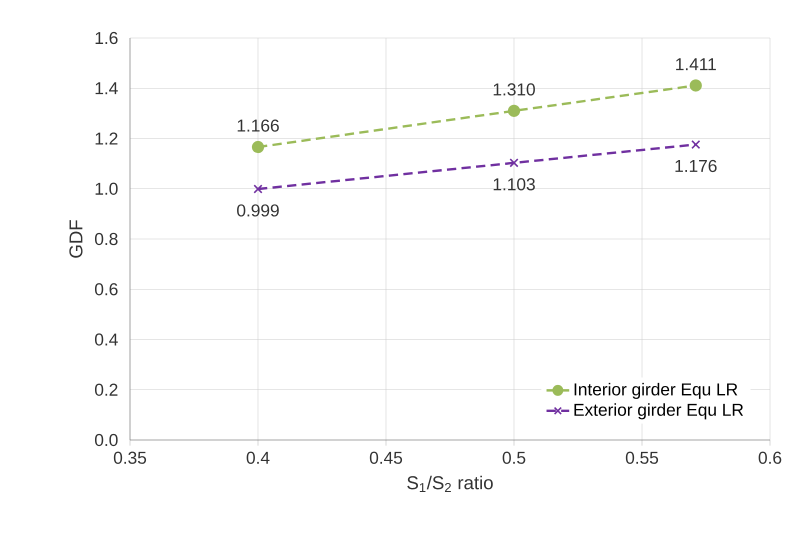 The width and height of the screenshot is (804, 538). I want to click on x-axis-title: S$_{1}$/S$_{2}$ ratio, so click(450, 484).